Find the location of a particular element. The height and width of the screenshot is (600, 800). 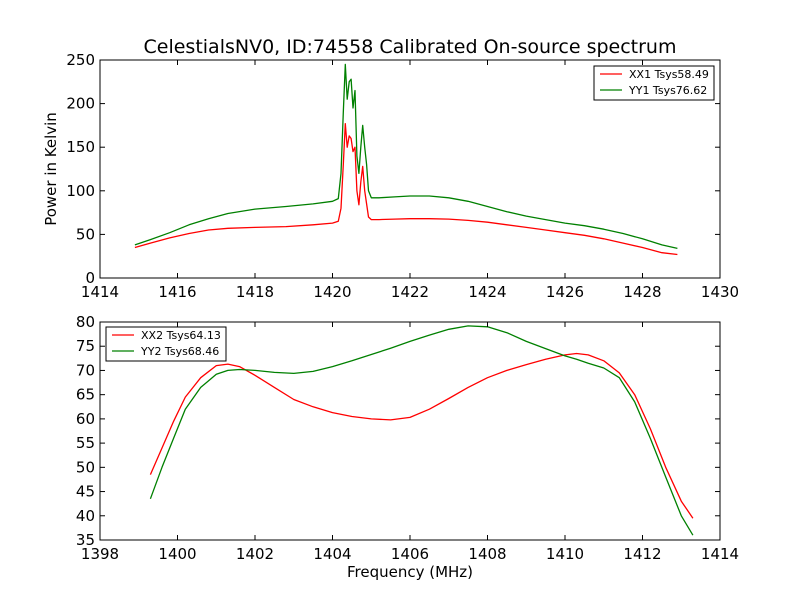

bottom-y-tick-label: 50 is located at coordinates (85, 467).